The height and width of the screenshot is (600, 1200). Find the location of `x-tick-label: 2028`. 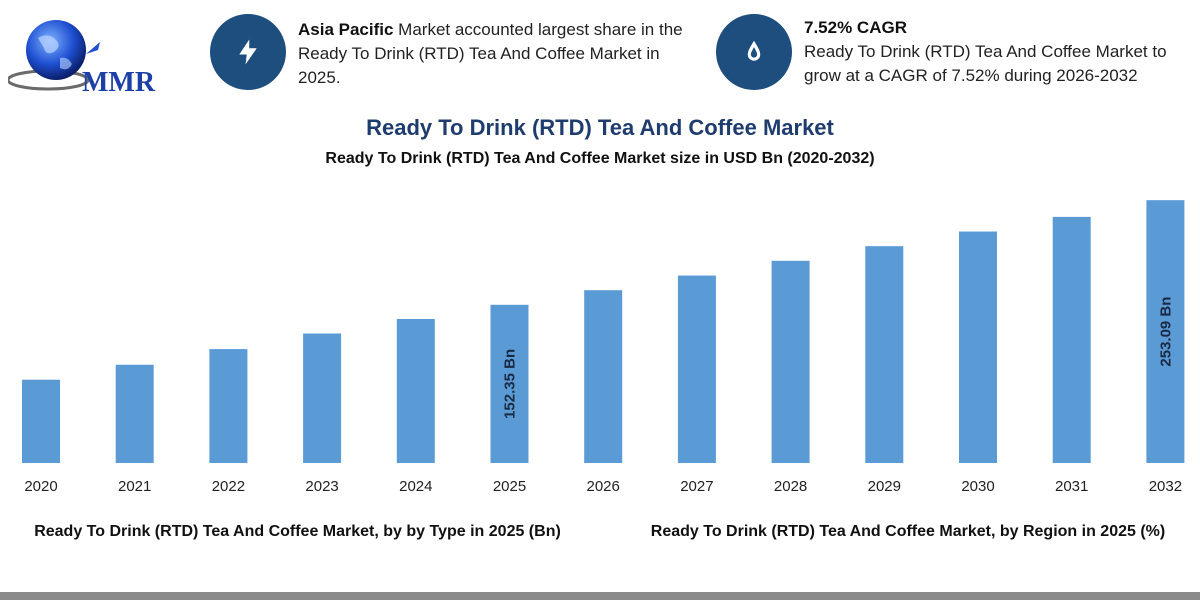

x-tick-label: 2028 is located at coordinates (790, 486).